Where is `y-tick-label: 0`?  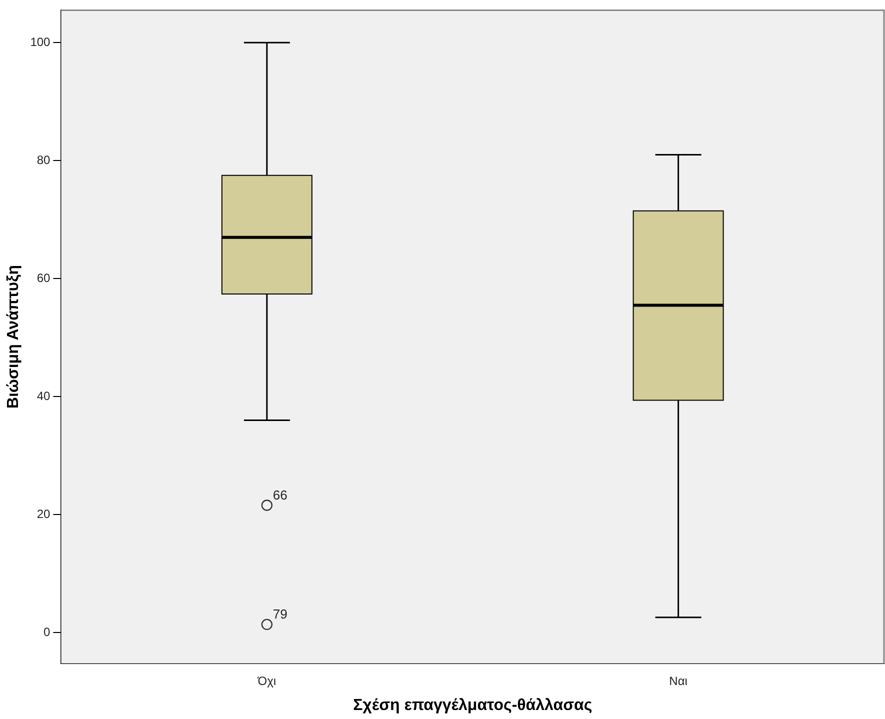 y-tick-label: 0 is located at coordinates (47, 632).